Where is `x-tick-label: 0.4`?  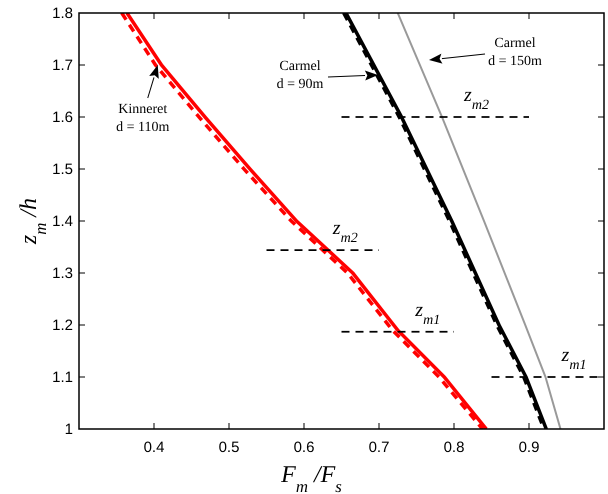
x-tick-label: 0.4 is located at coordinates (154, 447).